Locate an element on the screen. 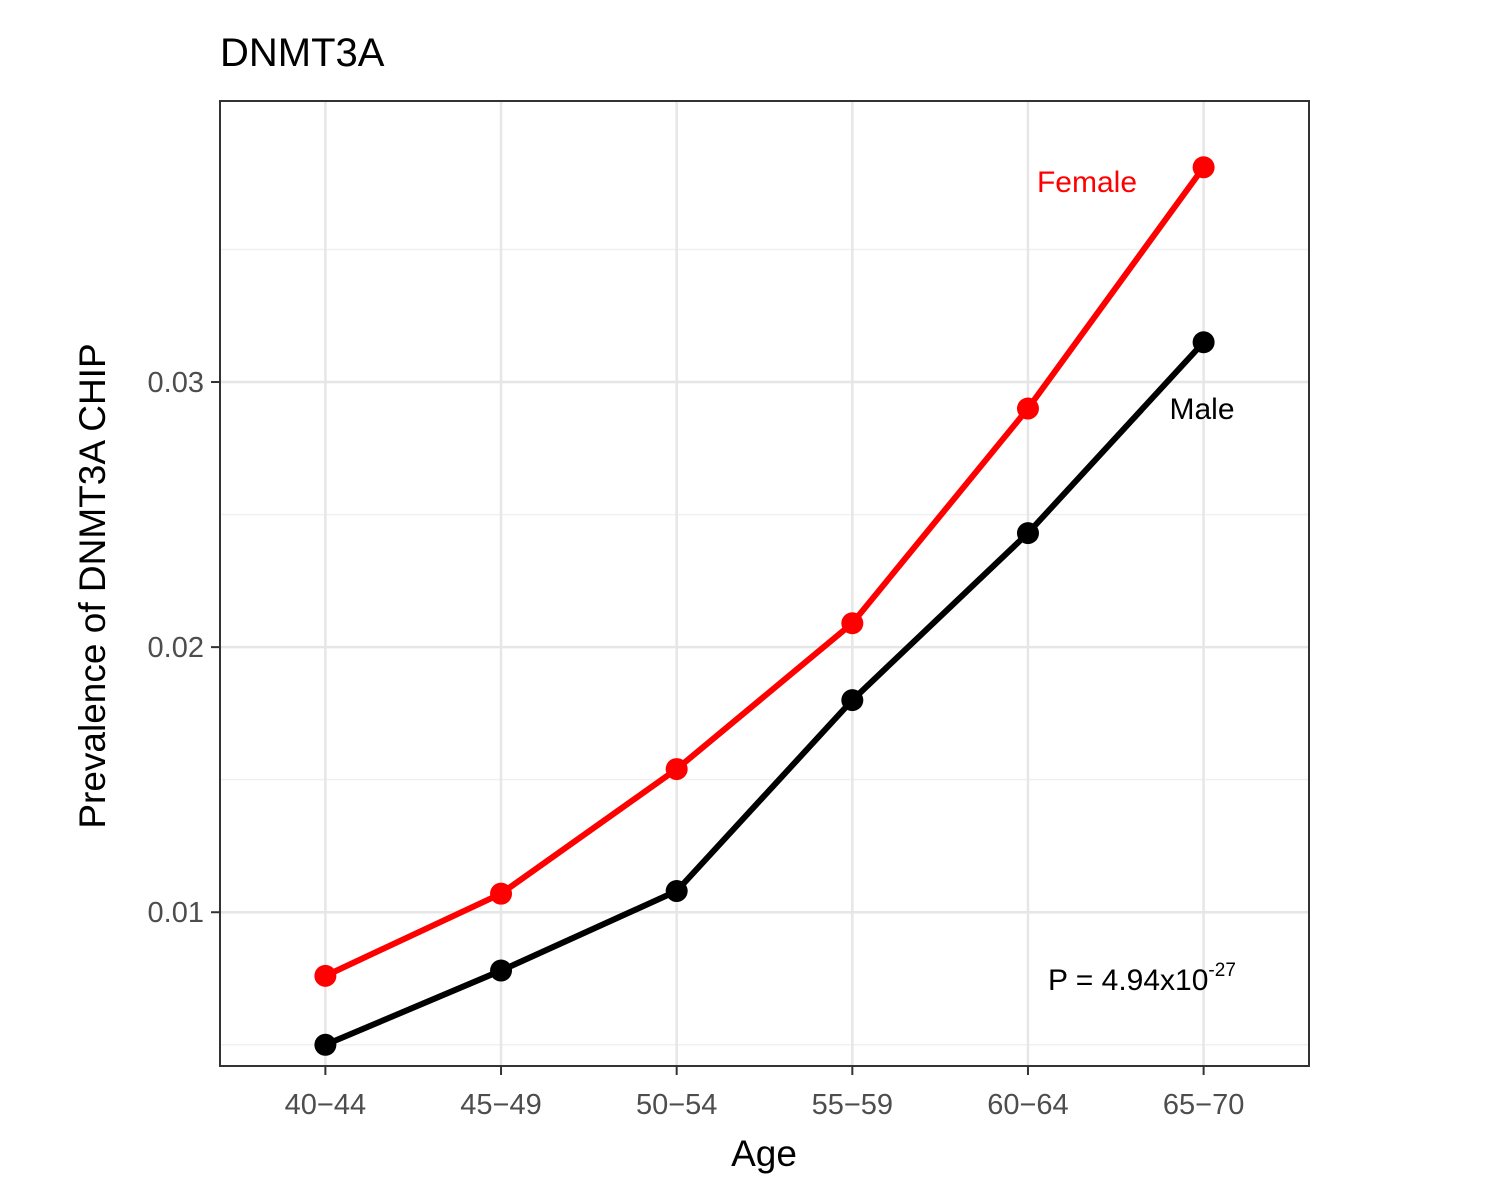  x-tick-label: 40−44 is located at coordinates (325, 1105).